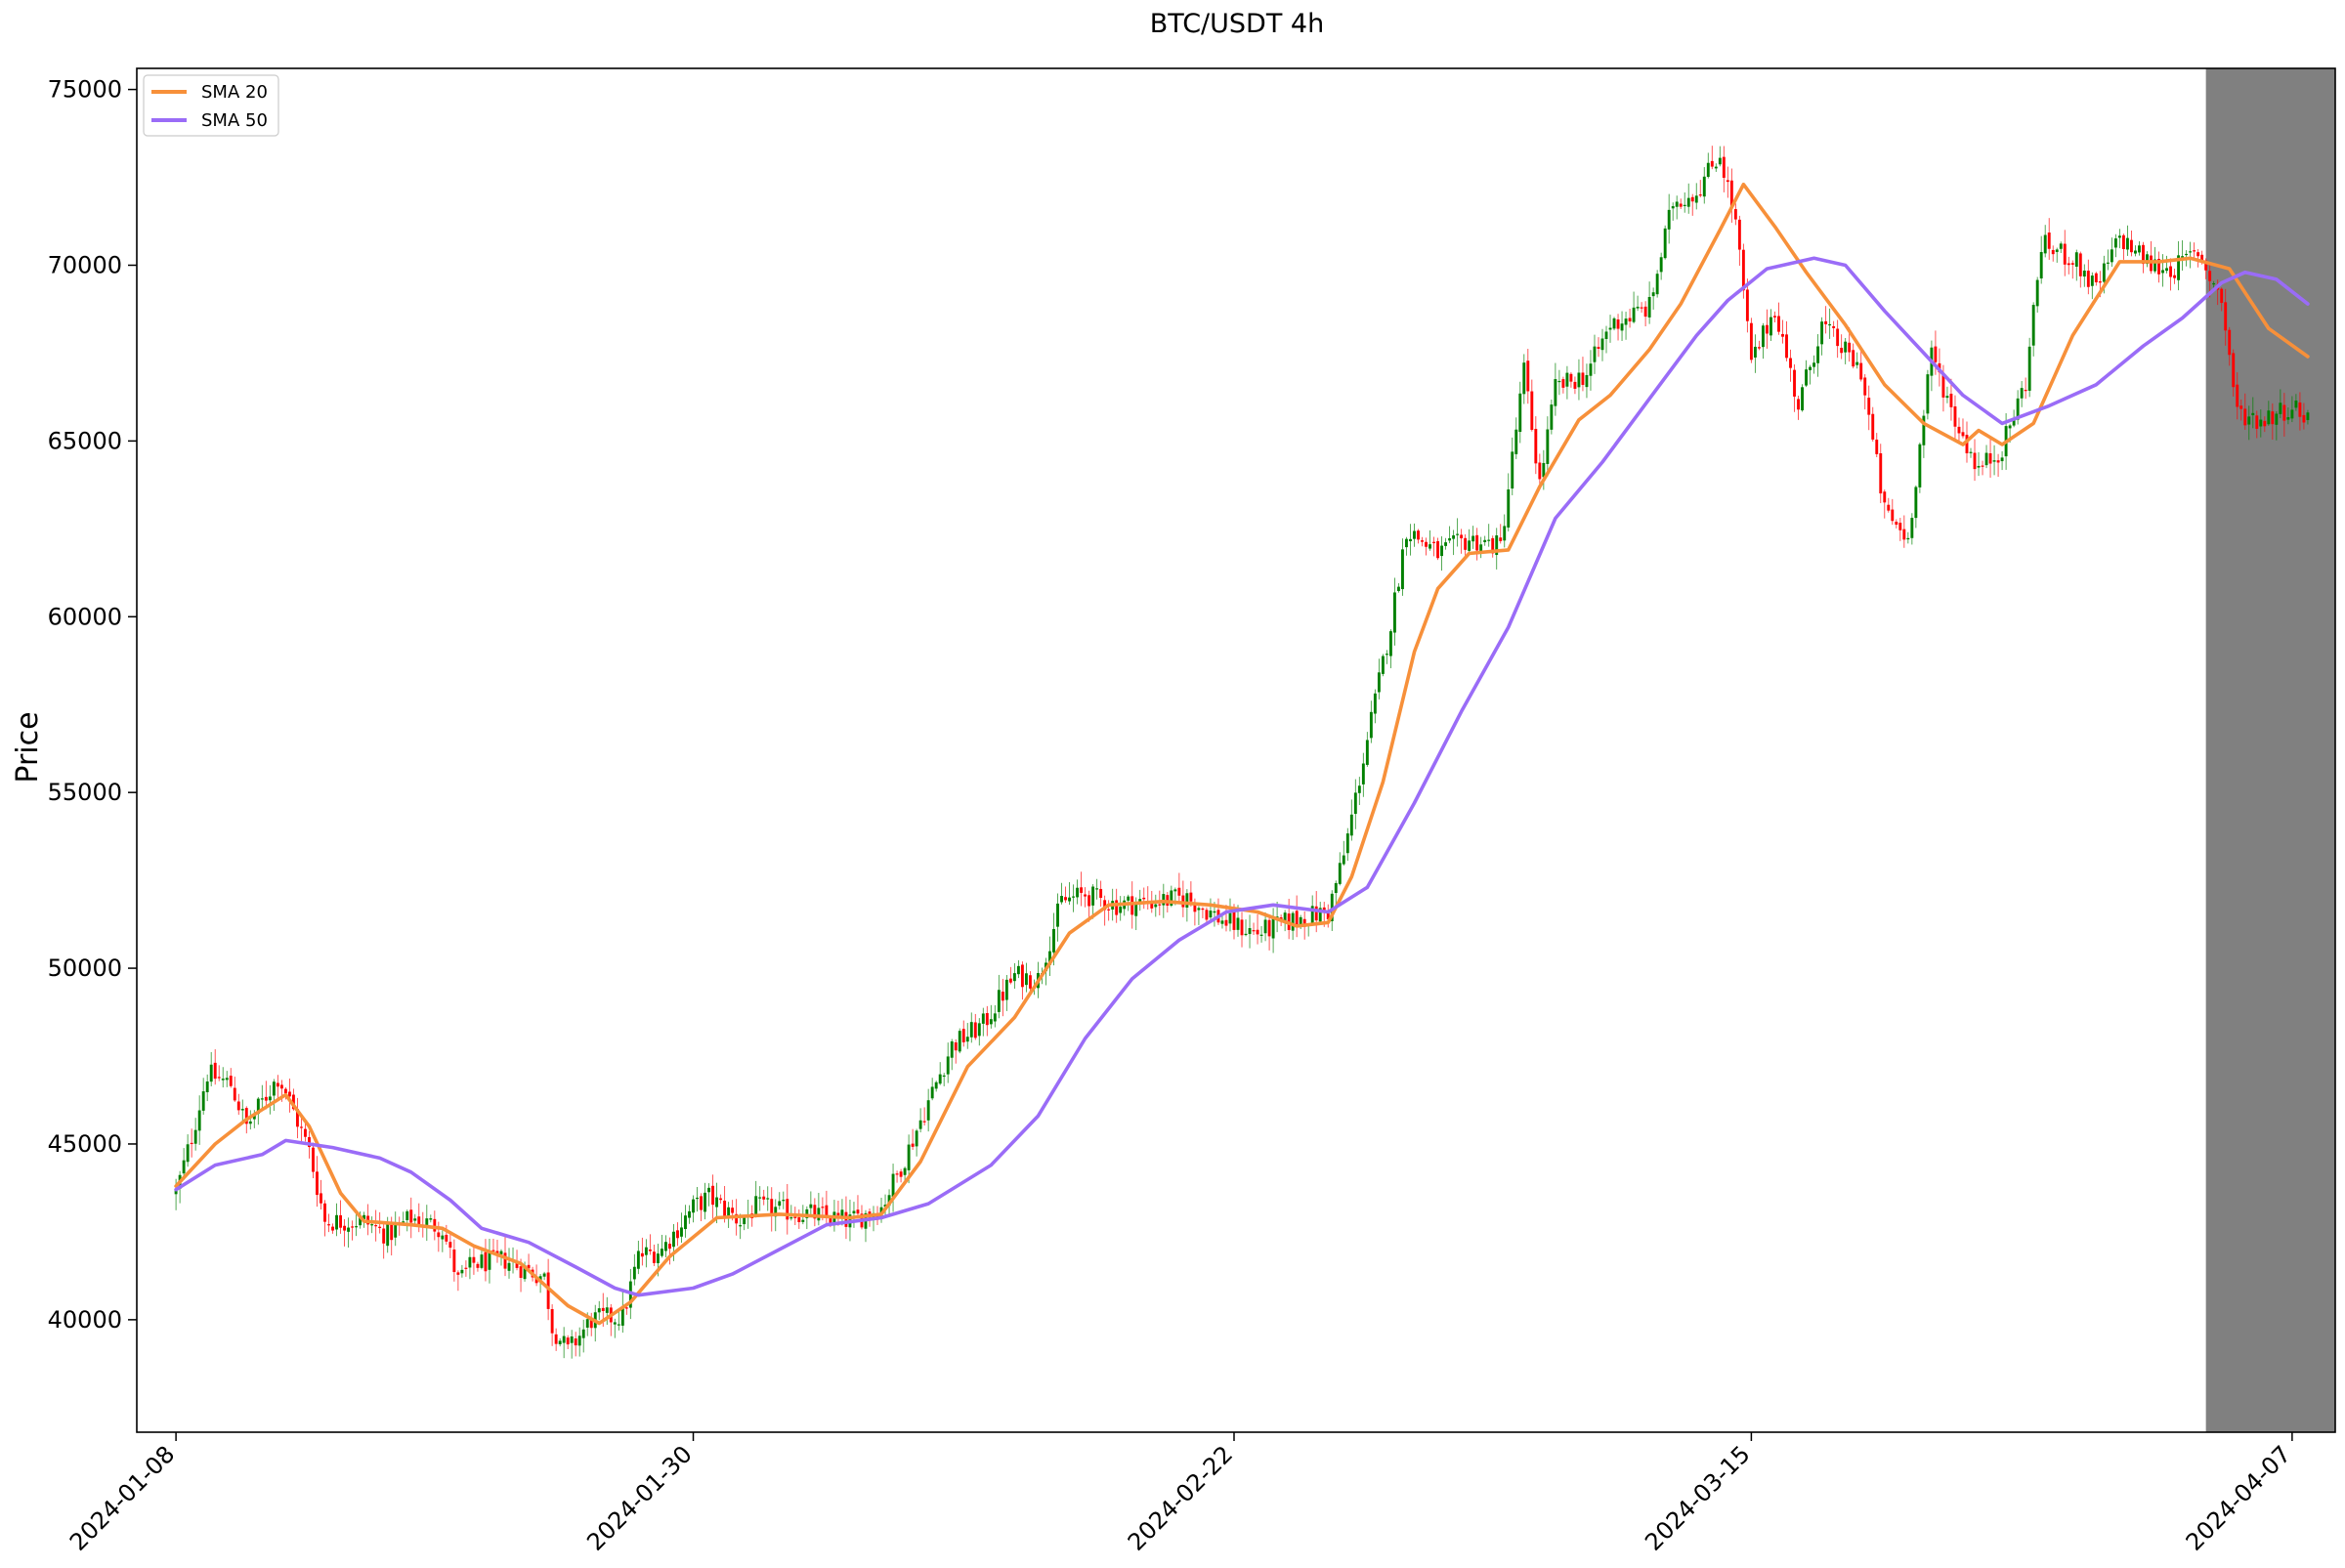  Describe the element at coordinates (85, 1320) in the screenshot. I see `y-tick-label: 40000` at that location.